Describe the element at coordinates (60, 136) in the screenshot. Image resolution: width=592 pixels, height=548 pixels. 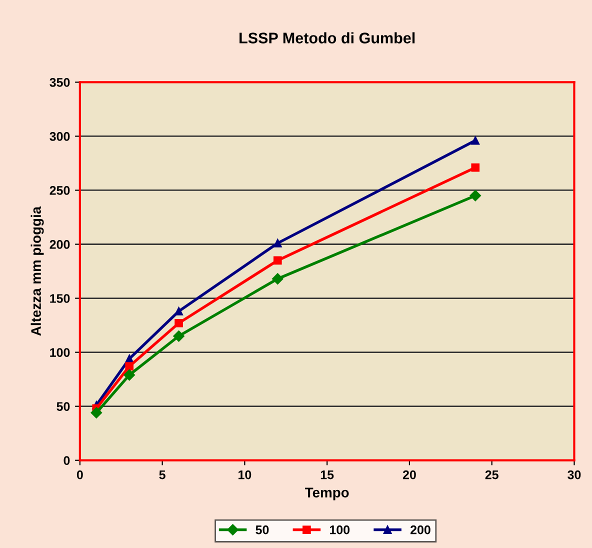
I see `y-tick-label: 300` at that location.